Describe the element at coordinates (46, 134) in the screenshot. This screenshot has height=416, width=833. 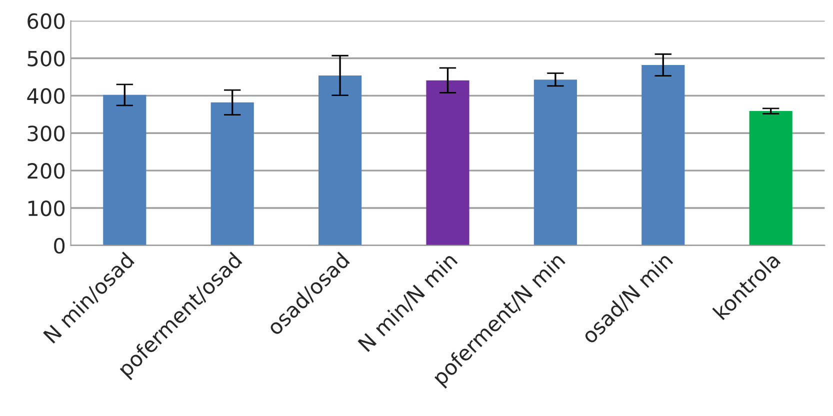
I see `y-tick-label: 300` at that location.